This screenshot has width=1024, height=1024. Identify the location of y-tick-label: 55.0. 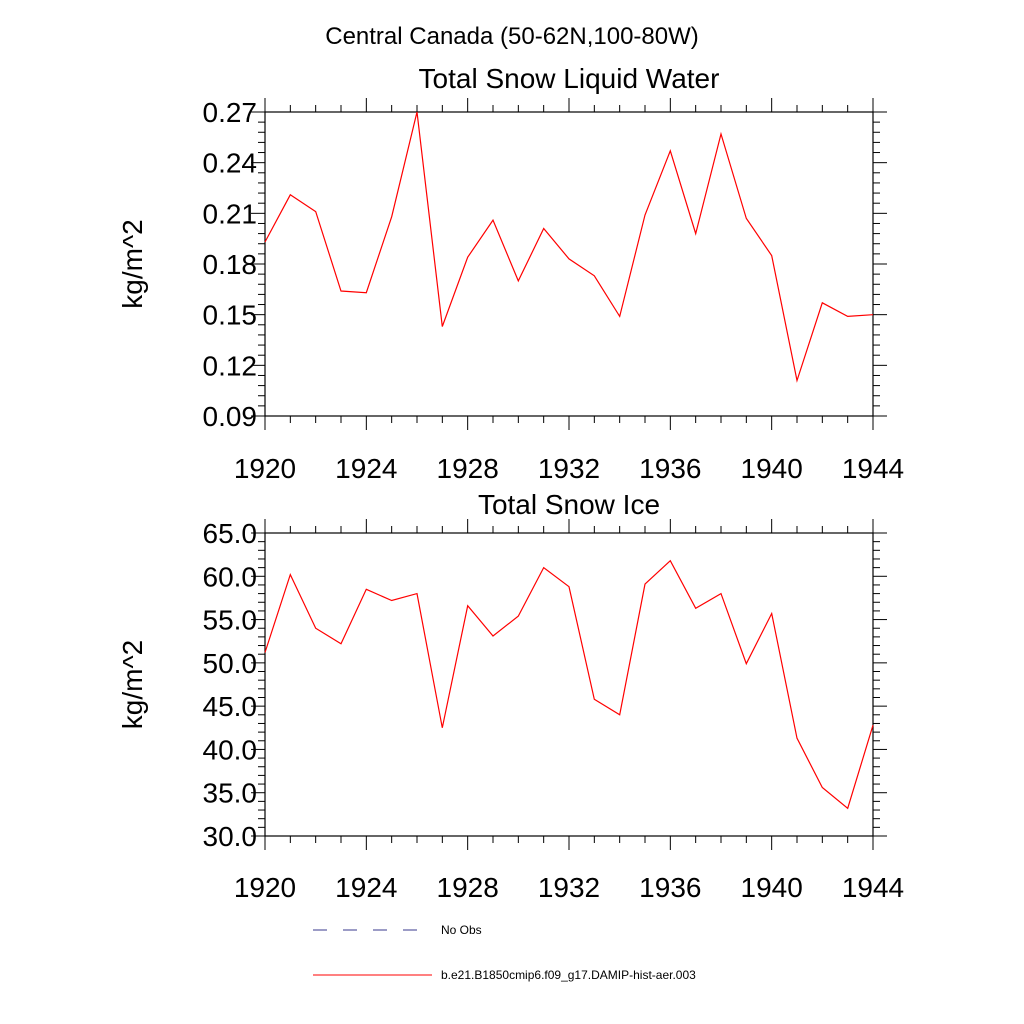
(230, 620).